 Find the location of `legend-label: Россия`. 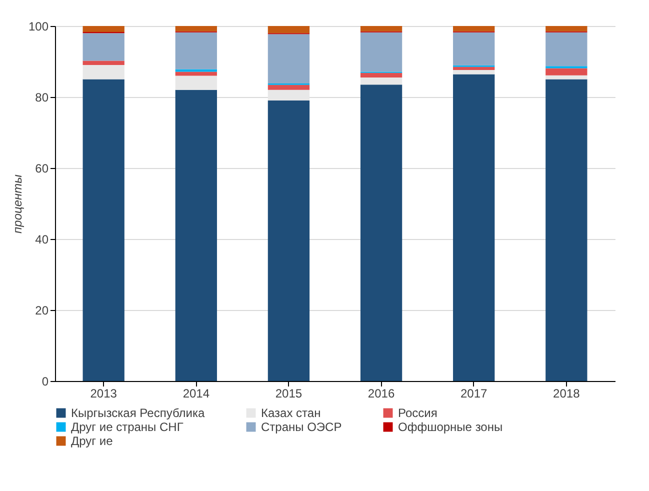

legend-label: Россия is located at coordinates (418, 413).